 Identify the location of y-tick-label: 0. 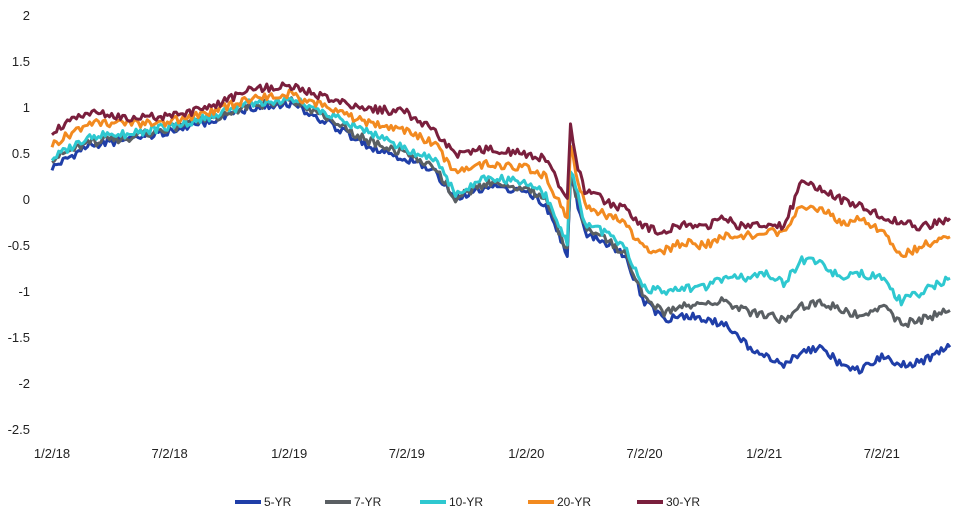
(26, 199).